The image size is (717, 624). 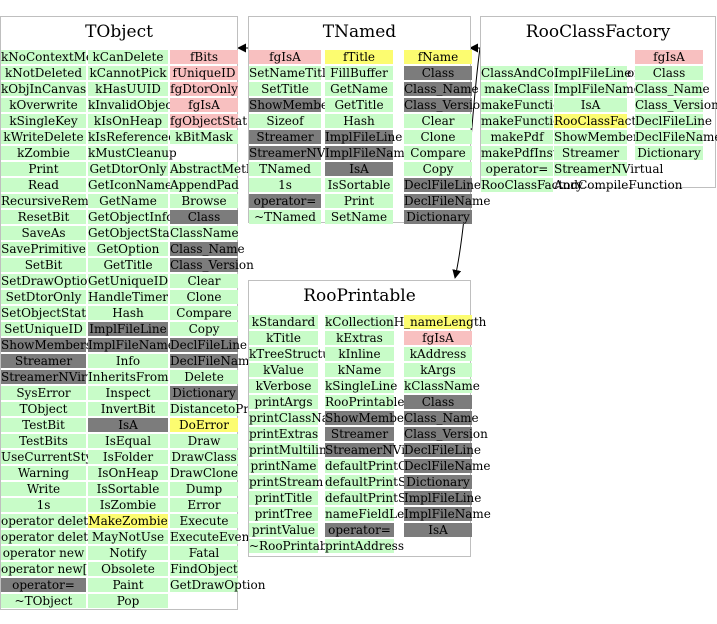 I want to click on member-cell: operator delete, so click(x=48, y=521).